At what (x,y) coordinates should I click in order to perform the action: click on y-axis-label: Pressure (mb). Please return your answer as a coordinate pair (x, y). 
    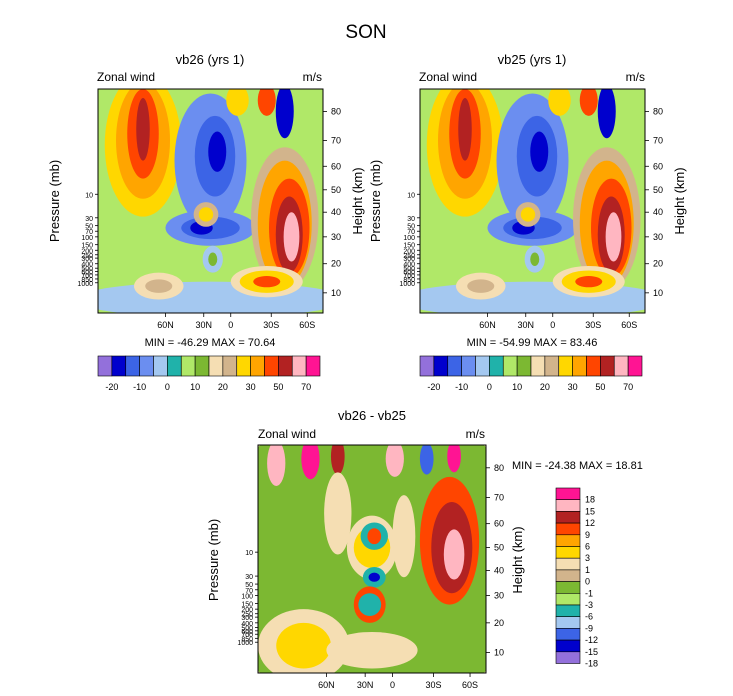
    Looking at the image, I should click on (213, 560).